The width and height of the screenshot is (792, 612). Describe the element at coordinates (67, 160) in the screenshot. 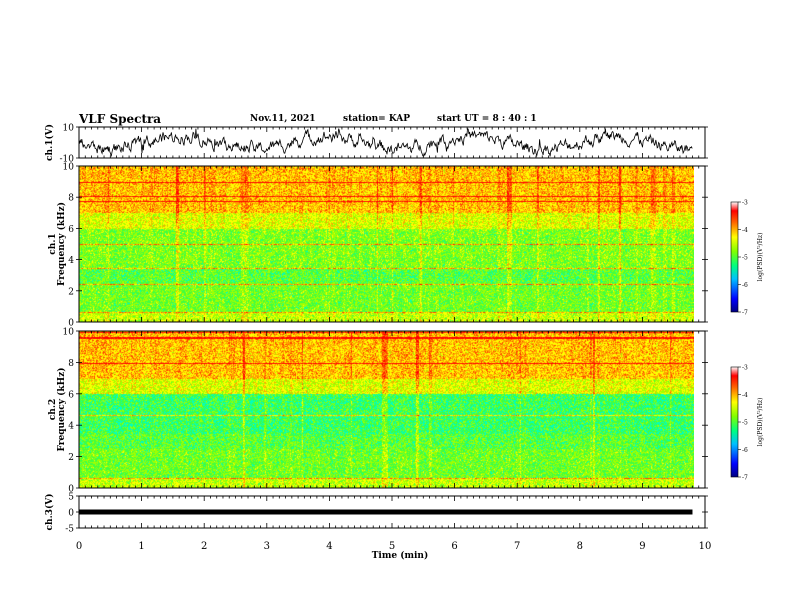

I see `ch1-waveform-ytick-label: -10` at that location.